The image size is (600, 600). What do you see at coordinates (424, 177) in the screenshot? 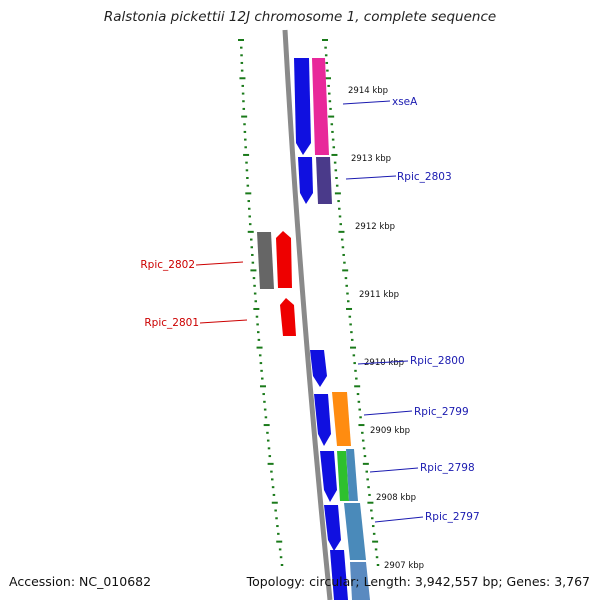
I see `gene-label-rpic-2803: Rpic_2803` at bounding box center [424, 177].